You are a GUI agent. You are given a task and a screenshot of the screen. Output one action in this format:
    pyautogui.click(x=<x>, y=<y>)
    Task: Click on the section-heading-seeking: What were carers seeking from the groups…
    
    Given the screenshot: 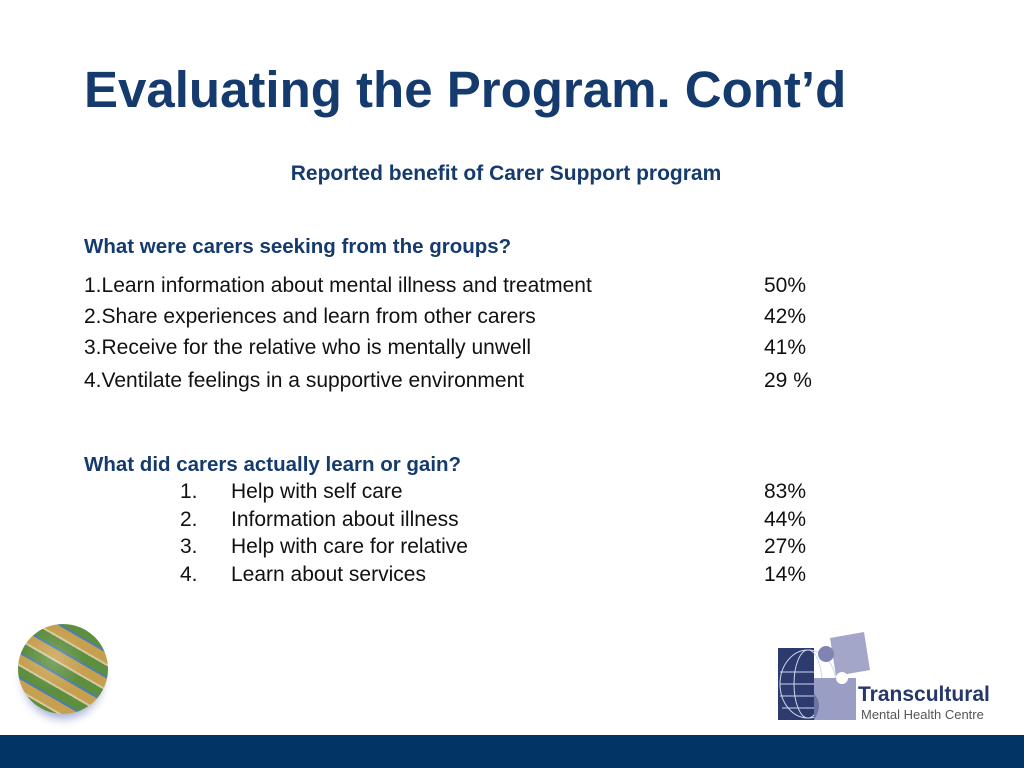 What is the action you would take?
    pyautogui.click(x=298, y=246)
    